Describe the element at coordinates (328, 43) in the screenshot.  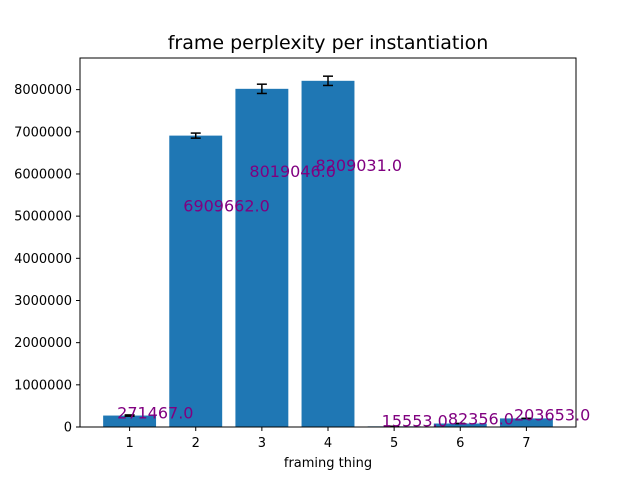
I see `chart-title: frame perplexity per instantiation` at that location.